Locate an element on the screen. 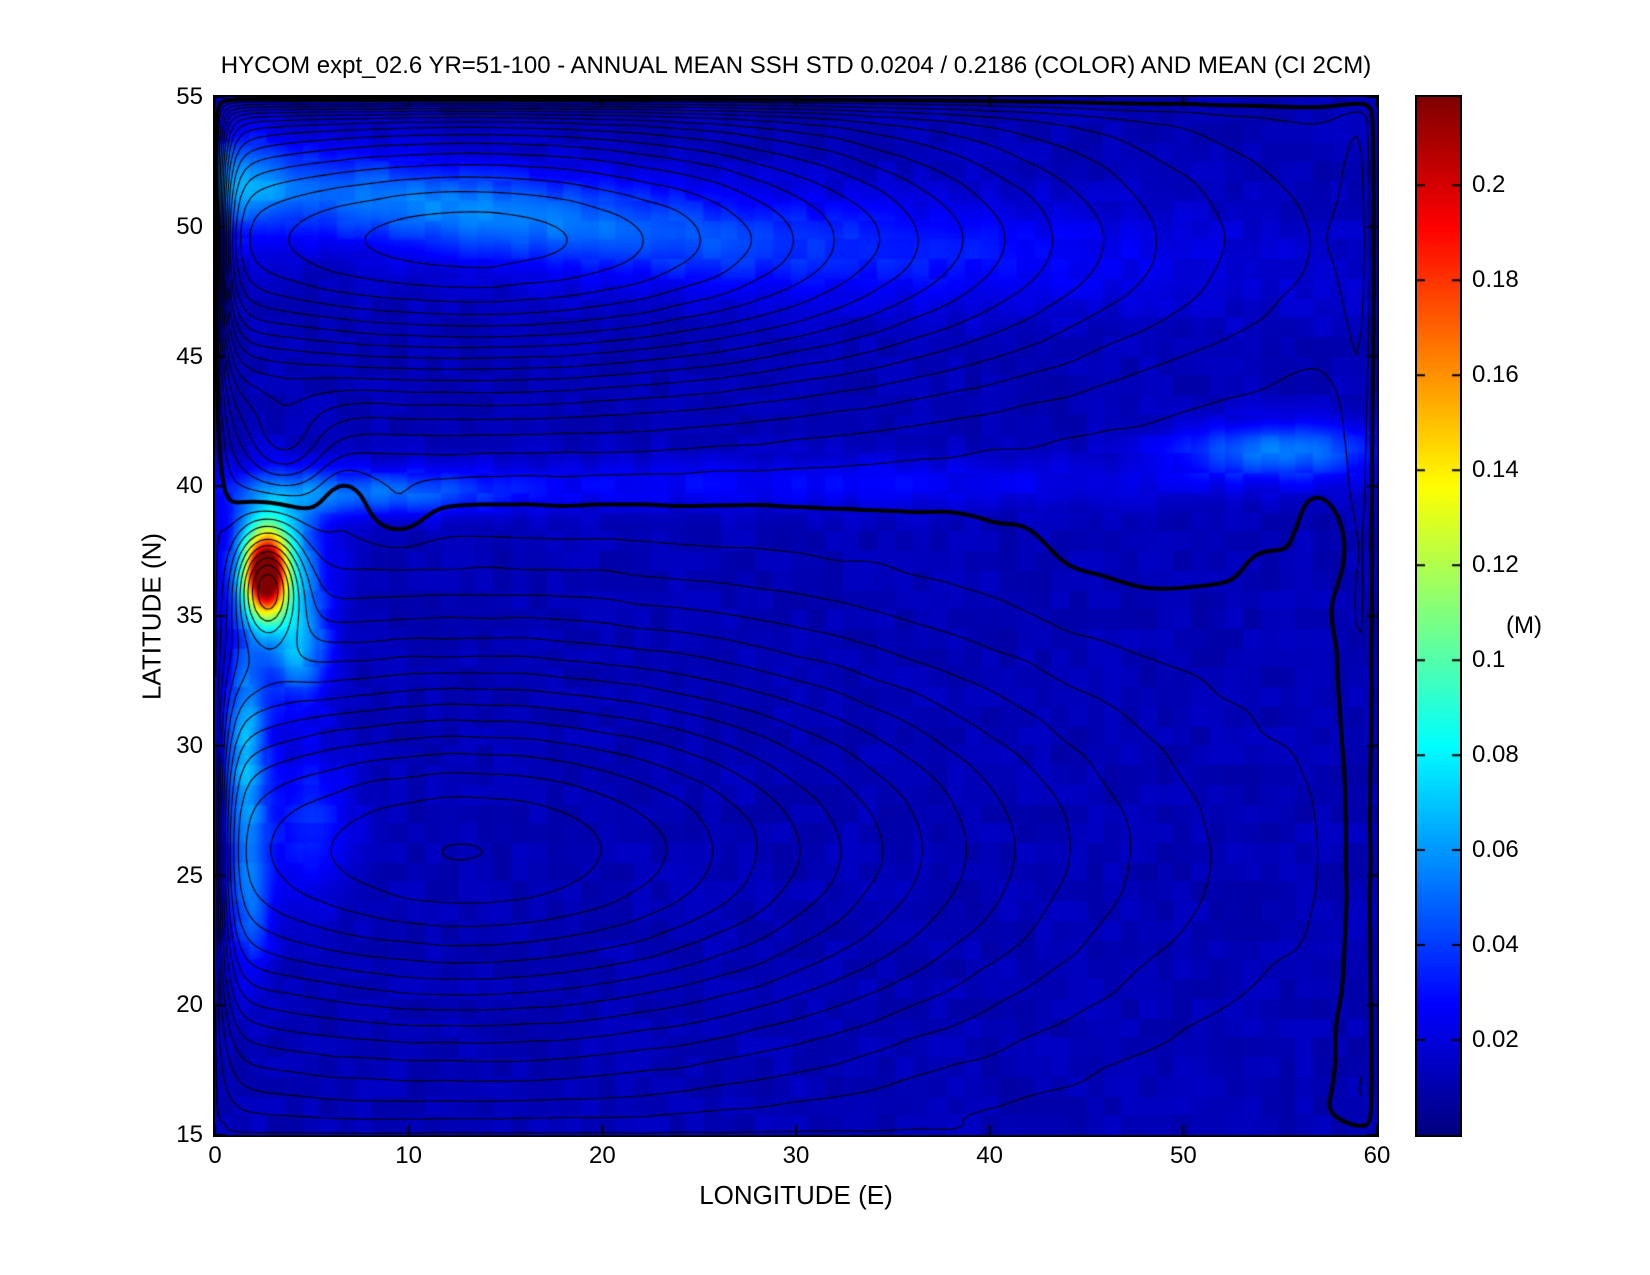  colorbar-tick-label: 0.06 is located at coordinates (1495, 850).